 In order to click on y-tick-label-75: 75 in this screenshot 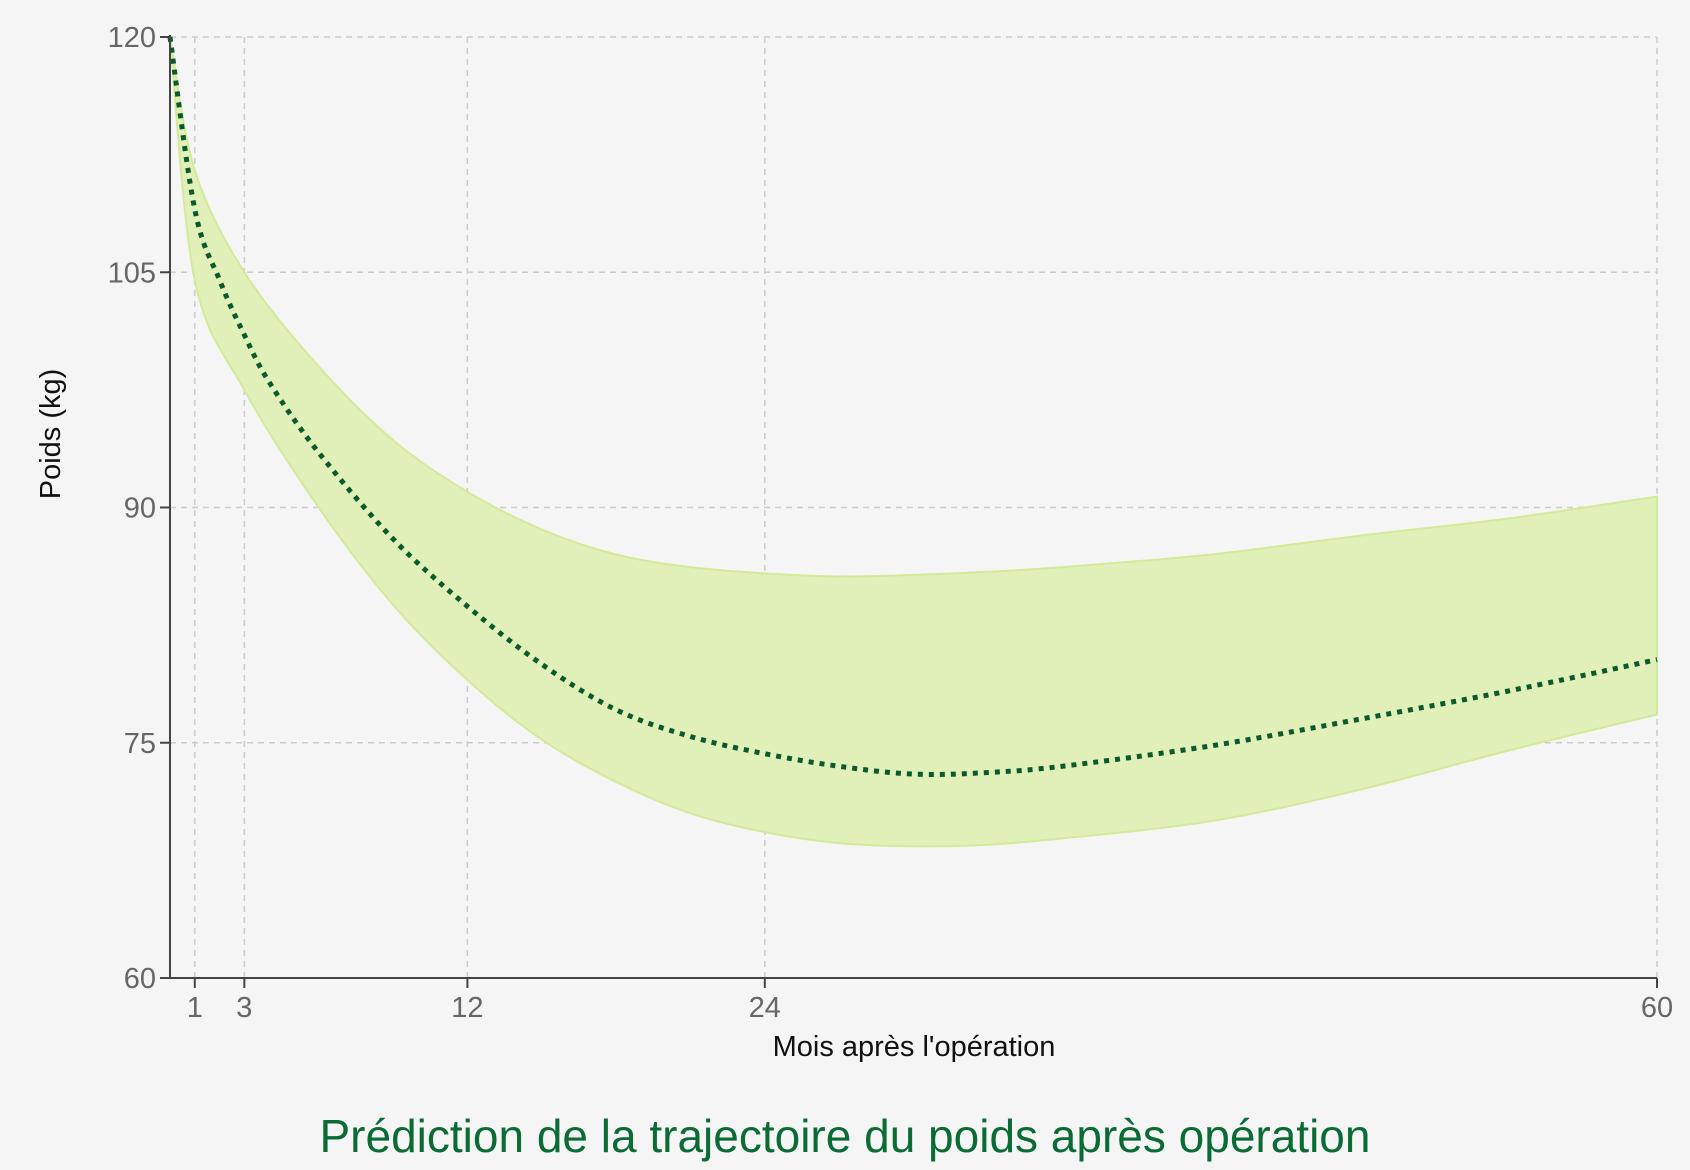, I will do `click(140, 744)`.